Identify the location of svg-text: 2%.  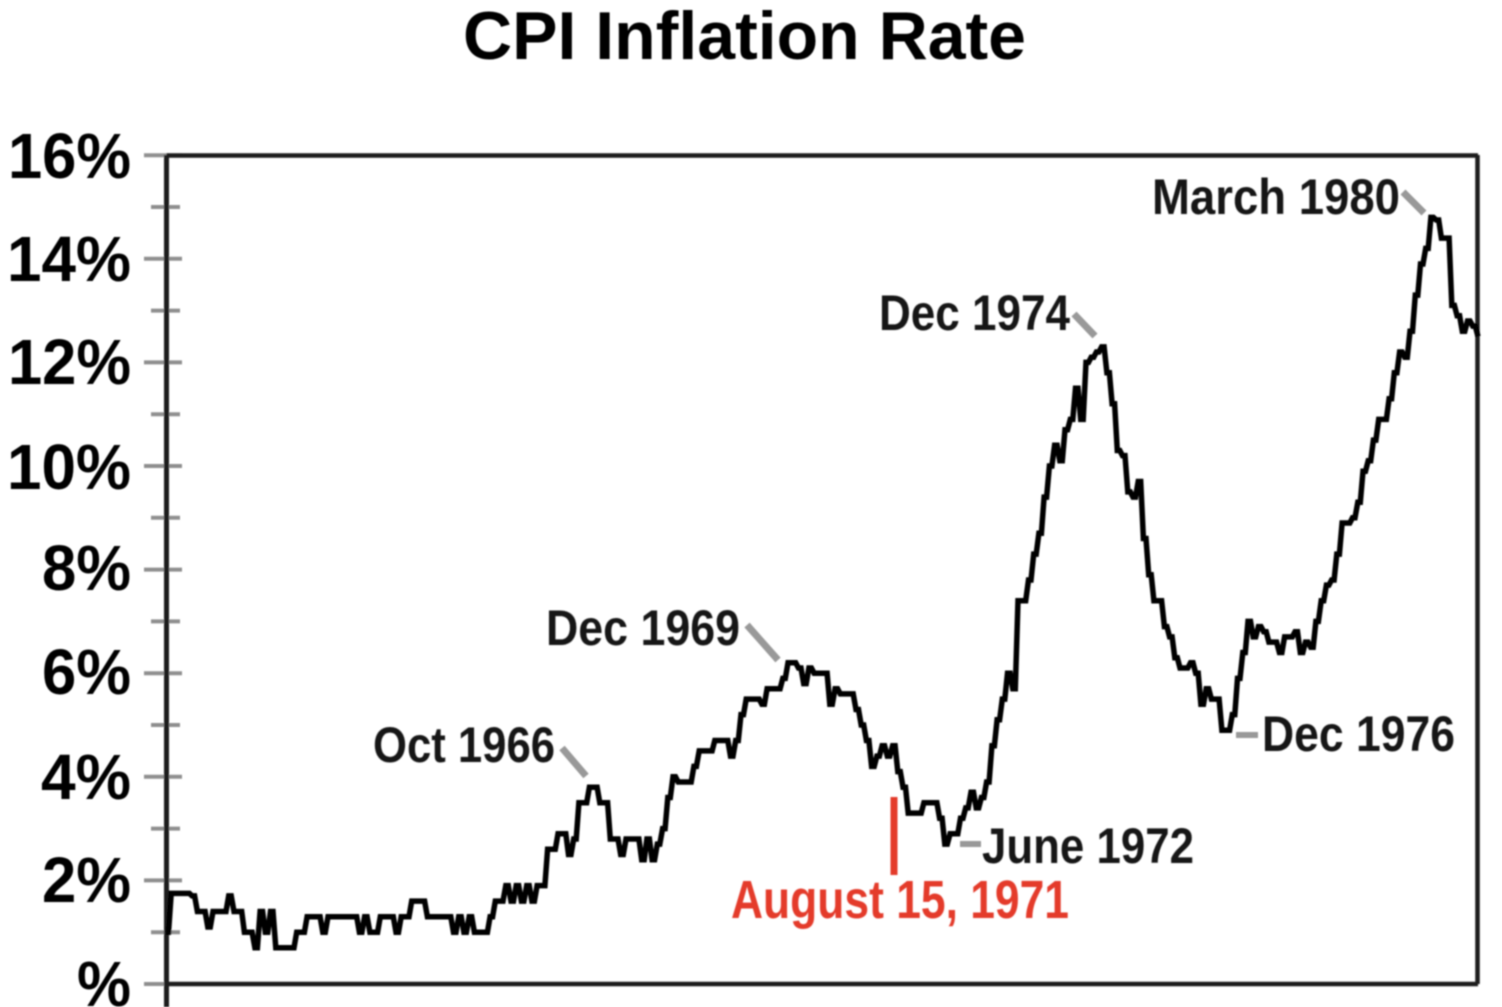
(86, 880).